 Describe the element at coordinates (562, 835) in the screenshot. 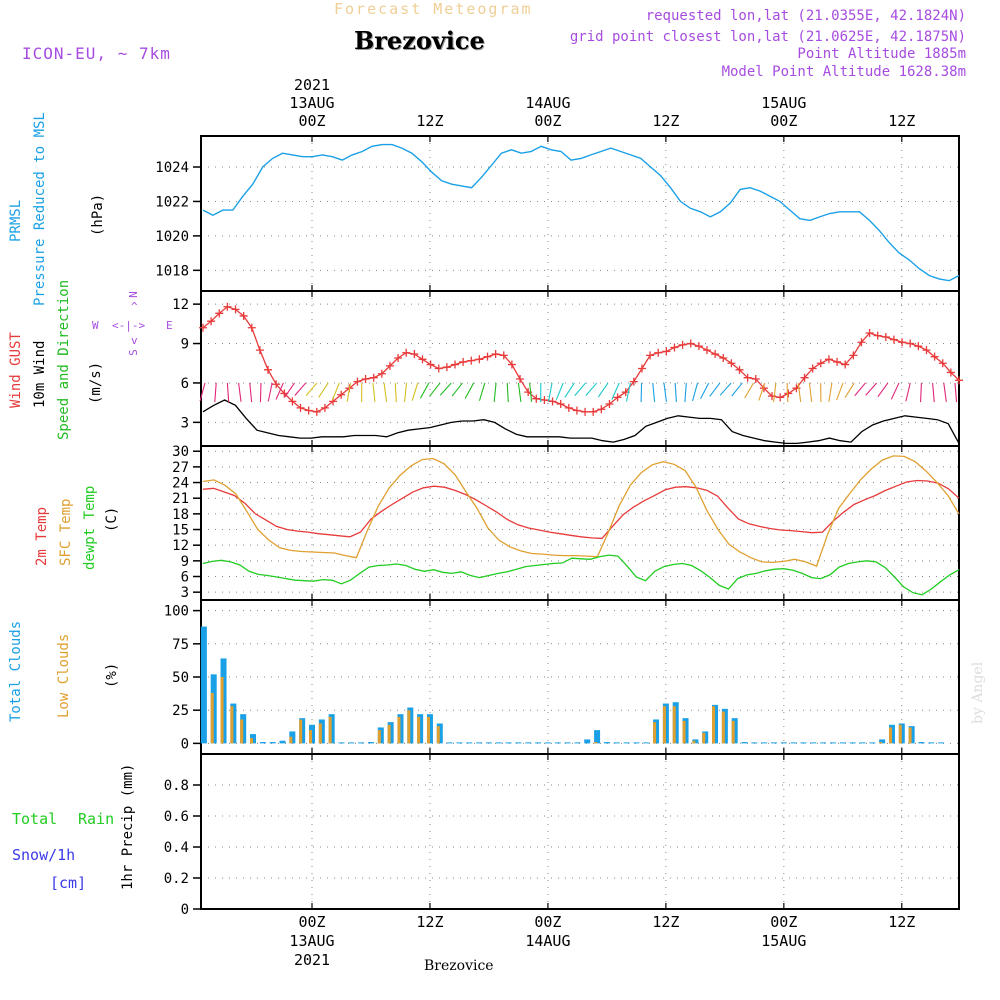

I see `panel-precipitation: 0 0.2 0.4 0.6 0.8` at that location.